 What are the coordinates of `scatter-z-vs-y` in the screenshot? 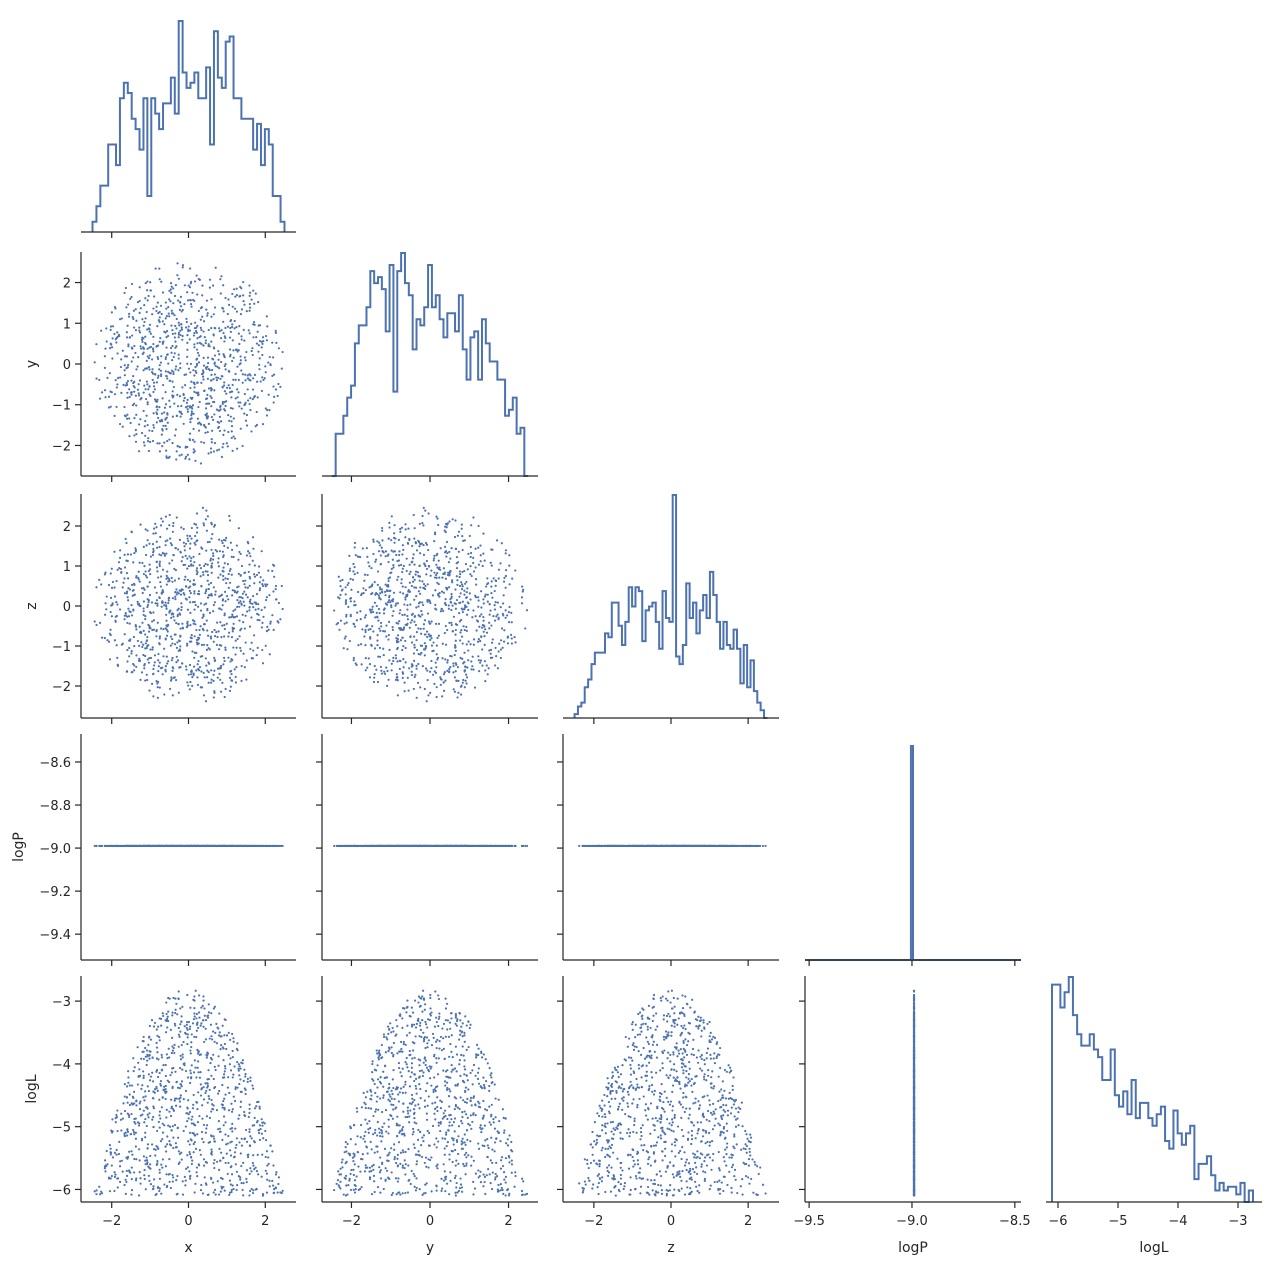 It's located at (431, 604).